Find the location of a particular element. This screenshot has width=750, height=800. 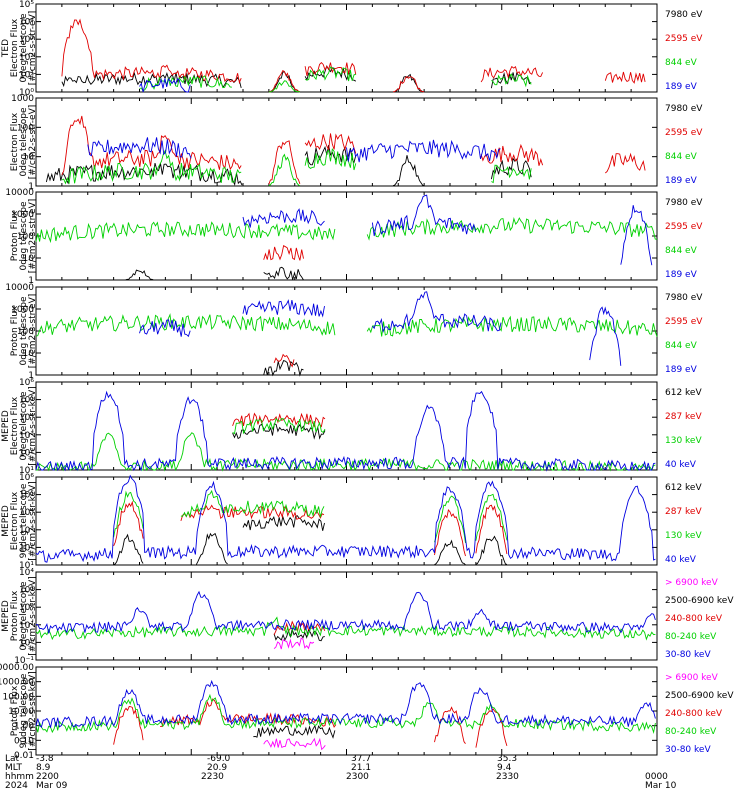

y-tick-label: 10000.00 is located at coordinates (17, 668).